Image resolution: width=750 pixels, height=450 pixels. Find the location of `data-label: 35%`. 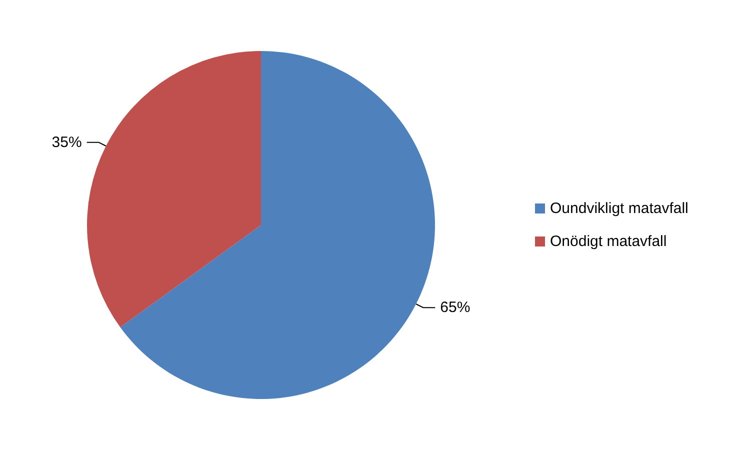

data-label: 35% is located at coordinates (67, 142).